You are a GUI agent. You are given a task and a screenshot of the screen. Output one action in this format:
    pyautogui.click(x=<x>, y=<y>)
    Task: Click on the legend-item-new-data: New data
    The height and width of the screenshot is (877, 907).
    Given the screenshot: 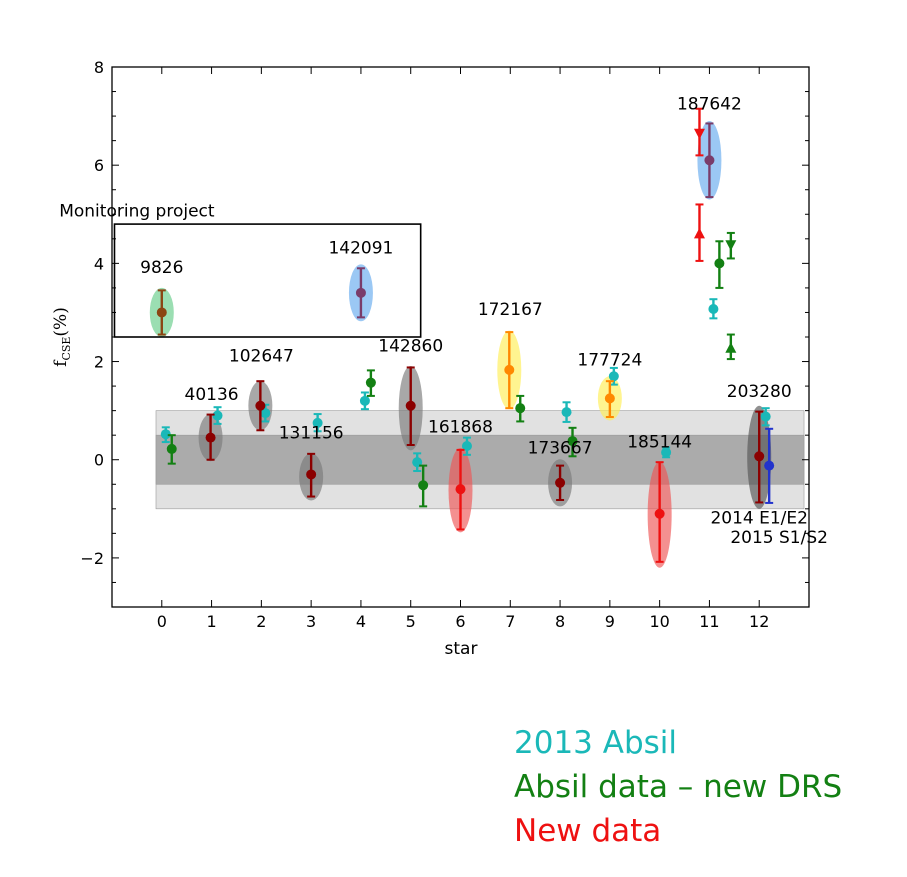 What is the action you would take?
    pyautogui.click(x=587, y=831)
    